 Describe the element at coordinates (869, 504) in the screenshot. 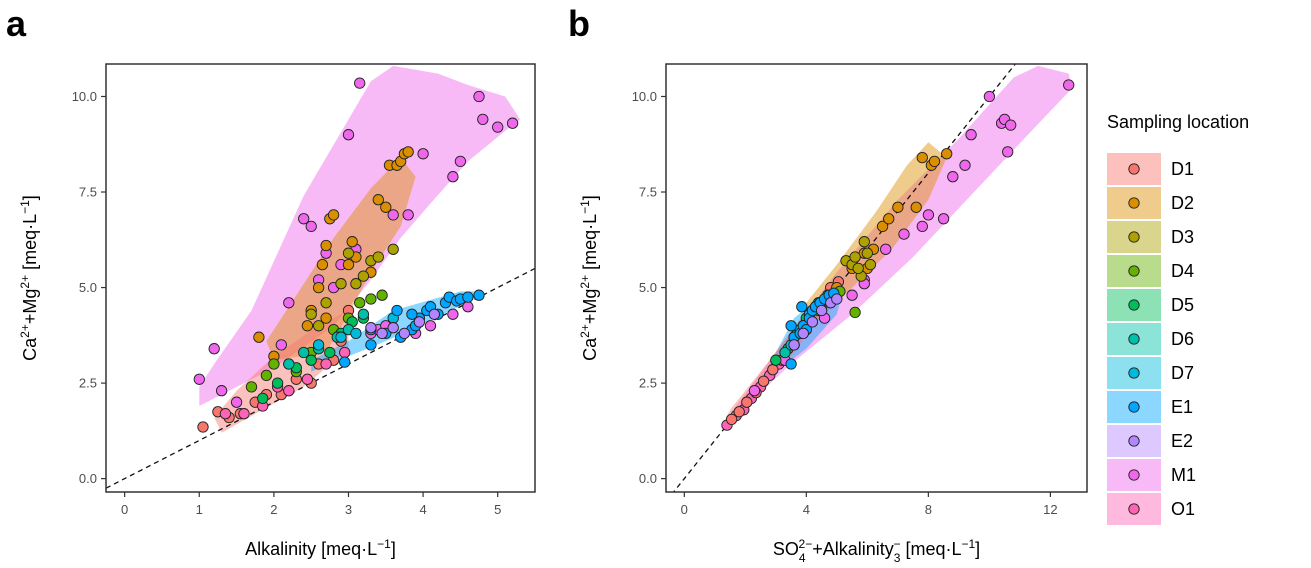

I see `panel-b-x-ticks: 0 4 8 12` at that location.